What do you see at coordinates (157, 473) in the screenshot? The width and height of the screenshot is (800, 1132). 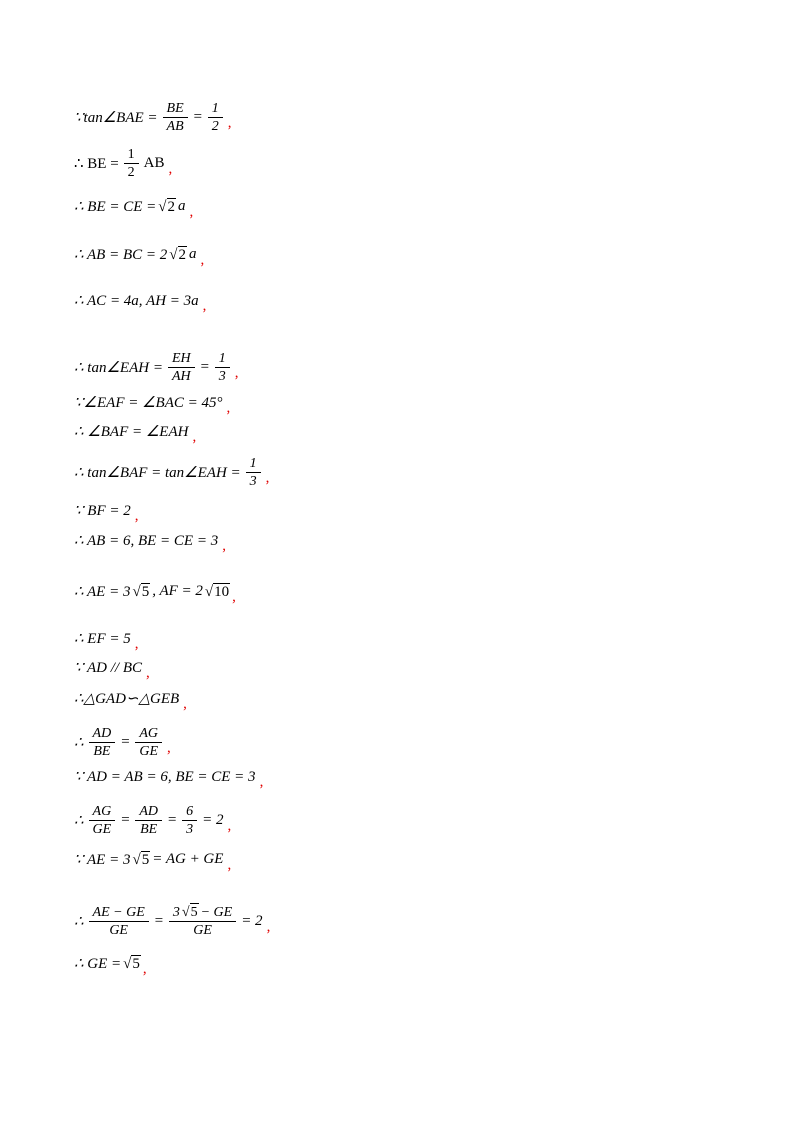 I see `math-text: ∴ tan∠BAF = tan∠EAH =` at bounding box center [157, 473].